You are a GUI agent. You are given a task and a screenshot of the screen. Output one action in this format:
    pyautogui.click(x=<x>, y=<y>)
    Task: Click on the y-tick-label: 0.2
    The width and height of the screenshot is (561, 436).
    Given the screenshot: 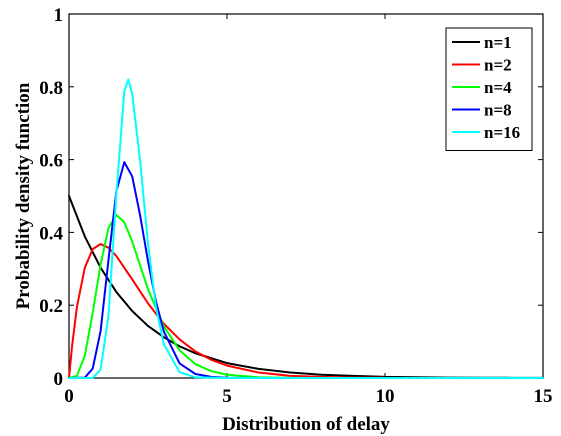 What is the action you would take?
    pyautogui.click(x=51, y=306)
    